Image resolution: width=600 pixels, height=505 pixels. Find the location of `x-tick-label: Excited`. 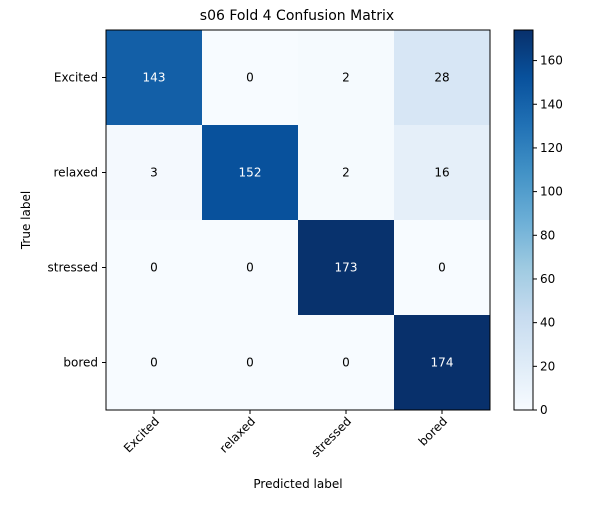

x-tick-label: Excited is located at coordinates (141, 434).